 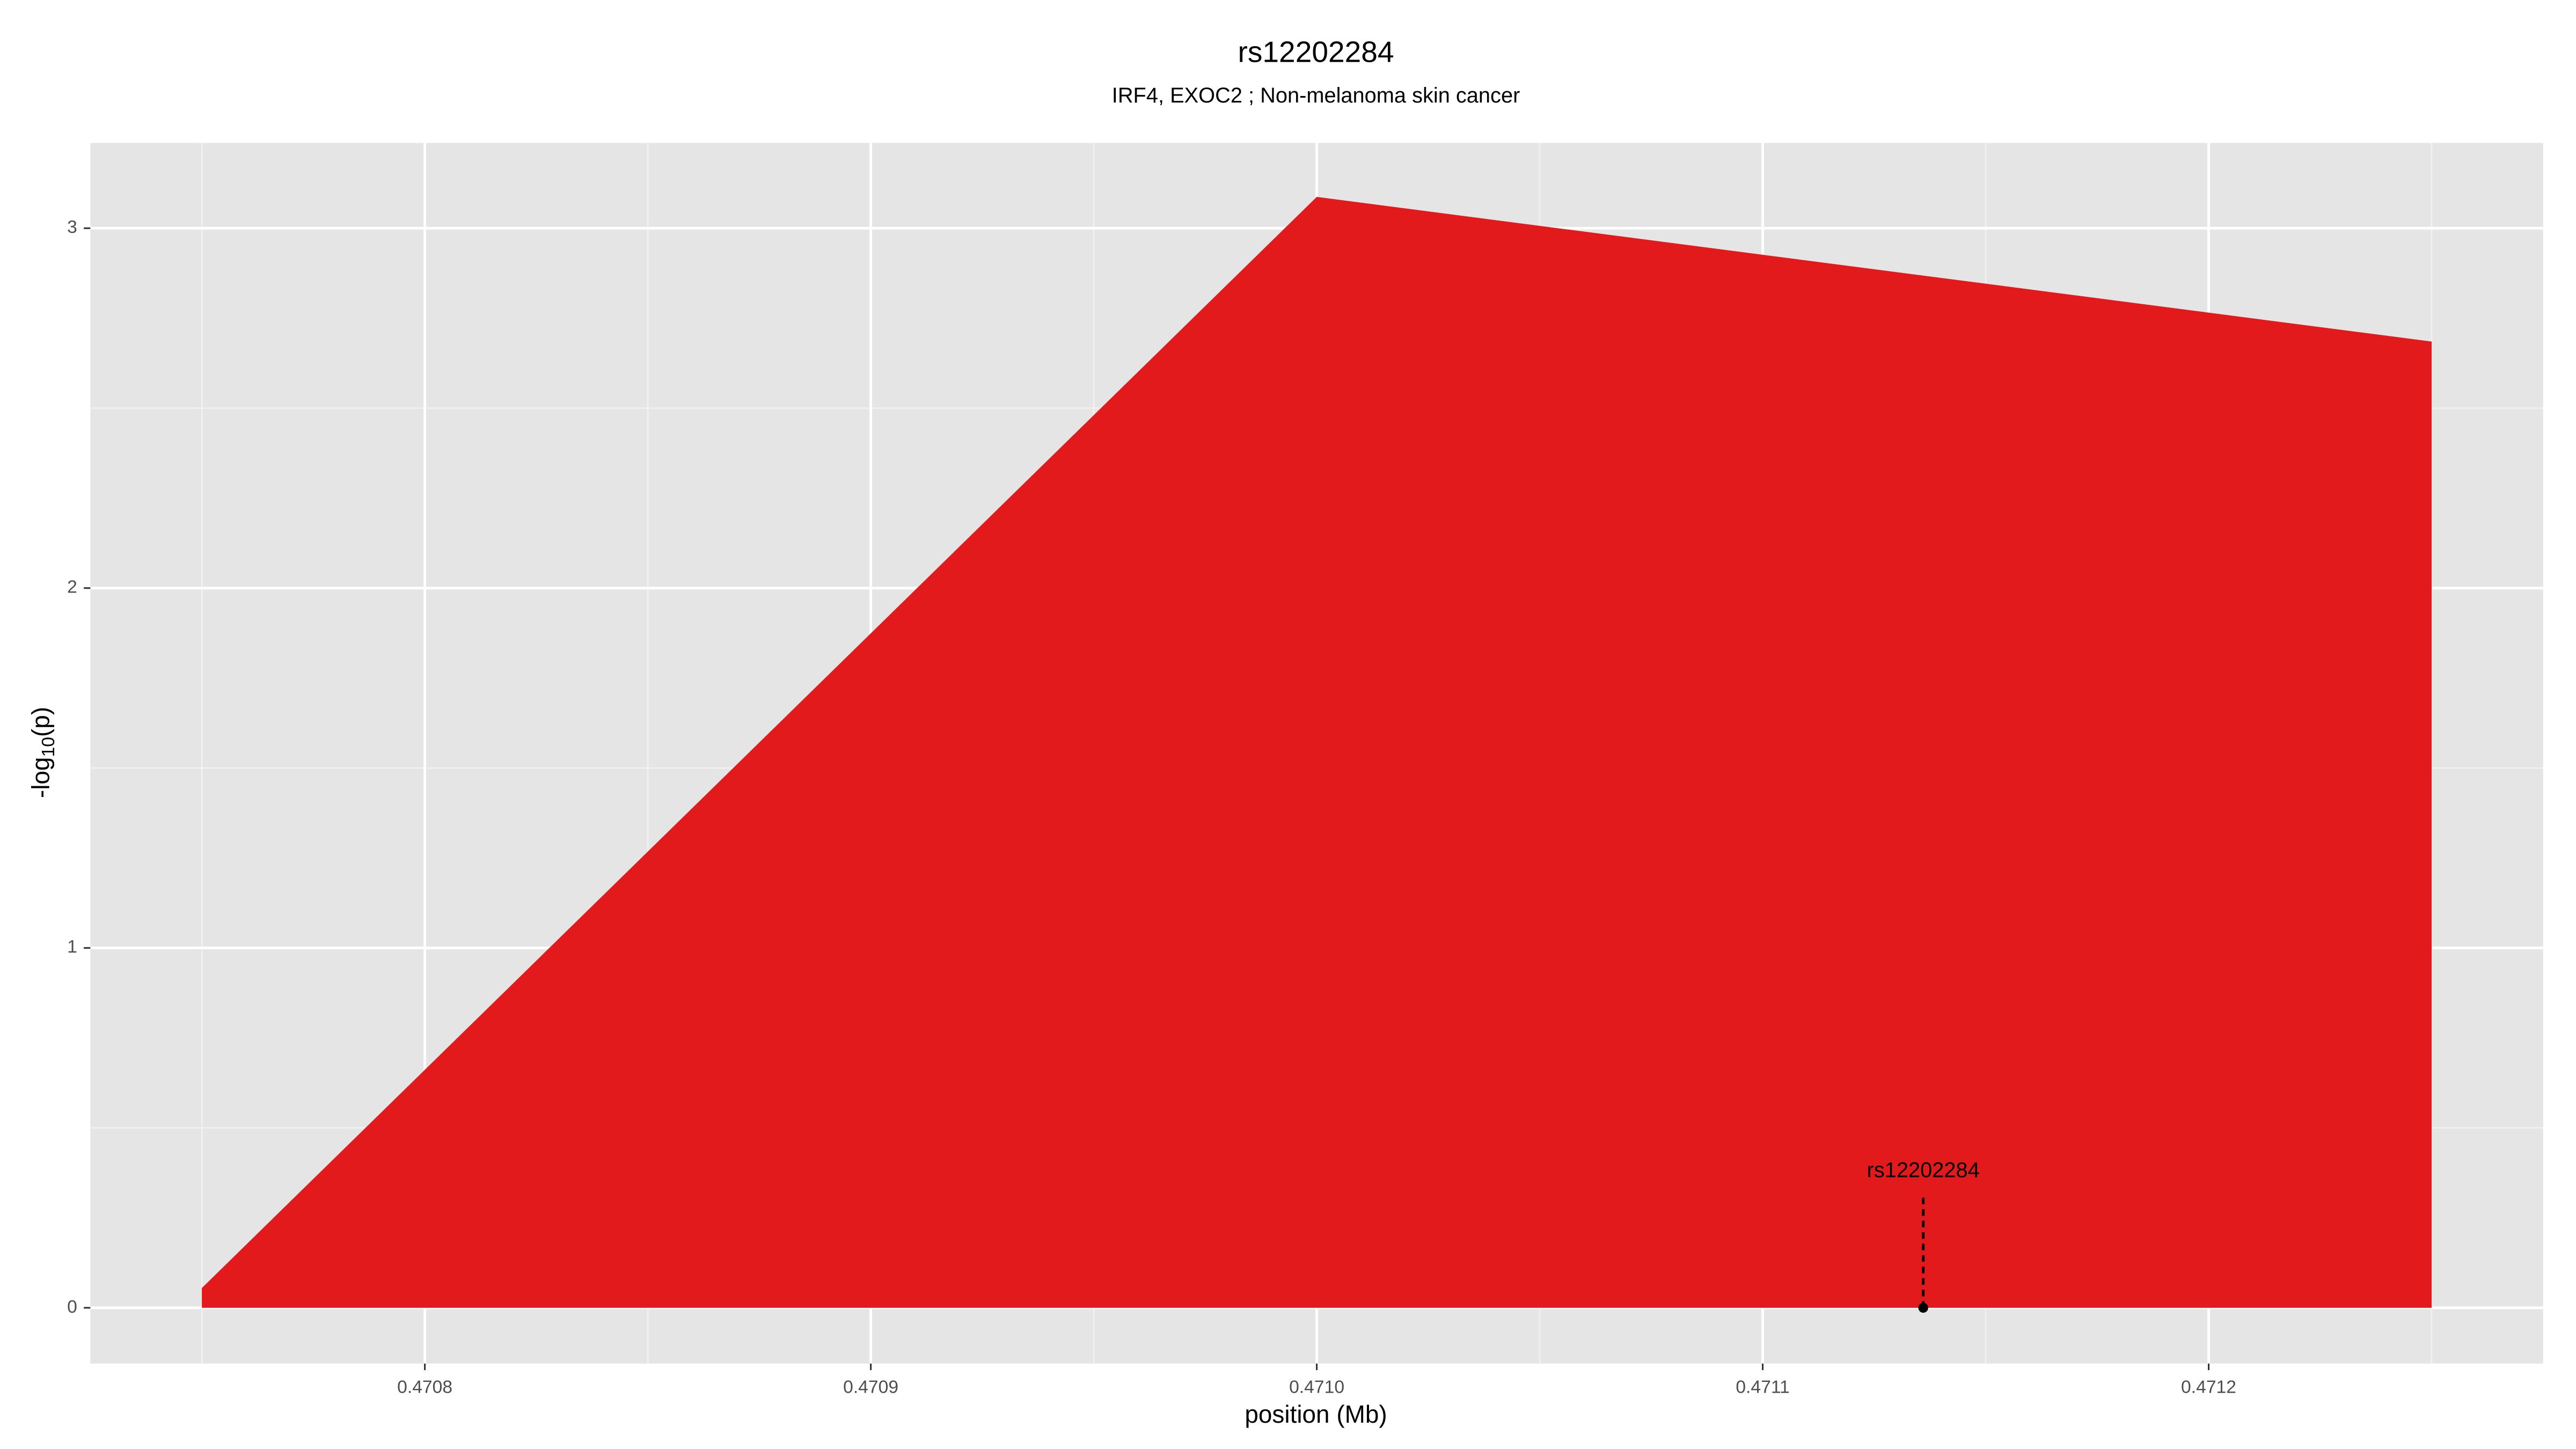 I want to click on x-tick-label: 0.4708, so click(x=424, y=1387).